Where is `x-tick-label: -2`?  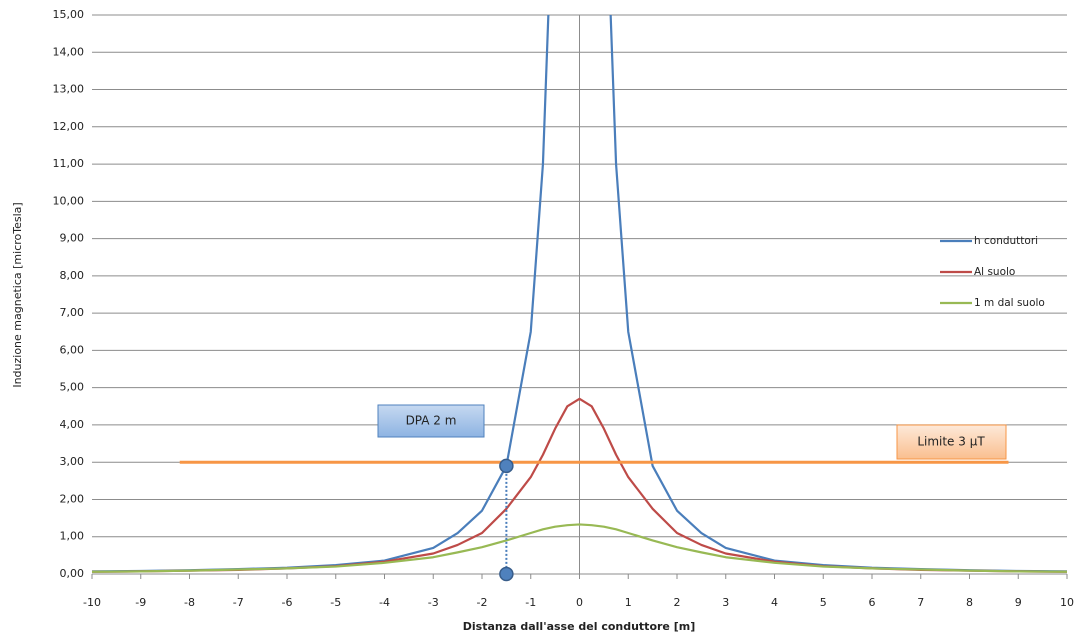 x-tick-label: -2 is located at coordinates (482, 602).